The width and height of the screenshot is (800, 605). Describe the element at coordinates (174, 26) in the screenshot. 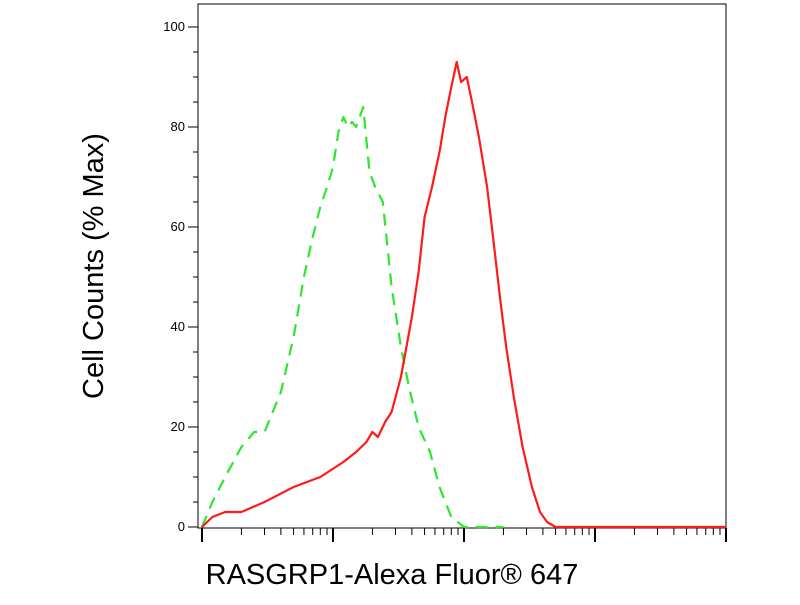

I see `y-tick-label: 100` at that location.